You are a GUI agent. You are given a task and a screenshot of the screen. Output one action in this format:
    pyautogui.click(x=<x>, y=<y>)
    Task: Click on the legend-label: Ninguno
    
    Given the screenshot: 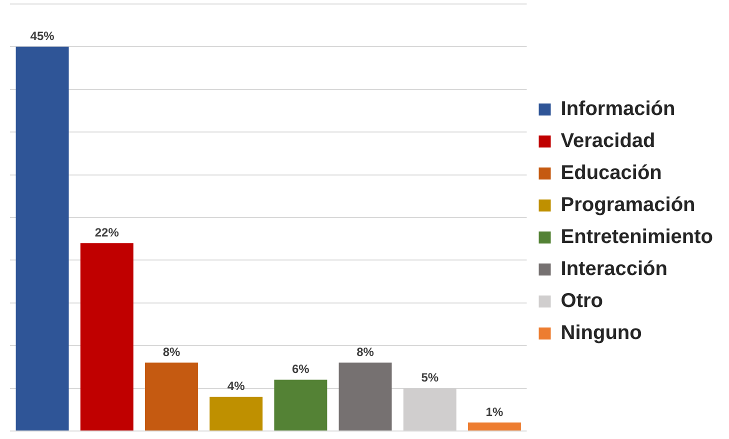 What is the action you would take?
    pyautogui.click(x=601, y=333)
    